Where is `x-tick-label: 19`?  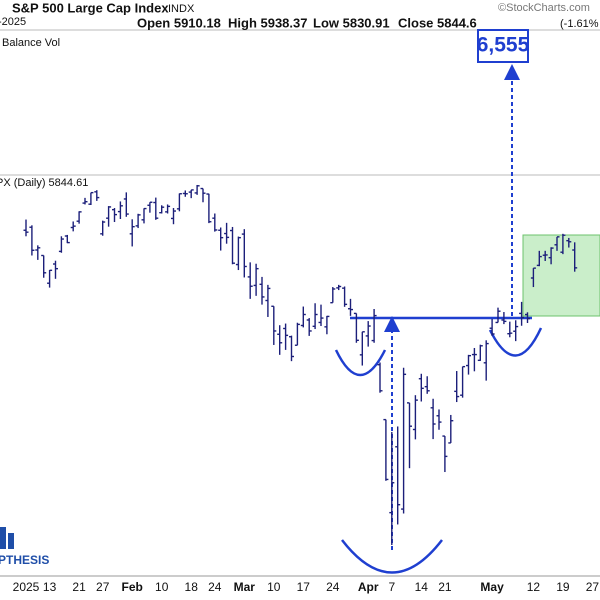
x-tick-label: 19 is located at coordinates (563, 587).